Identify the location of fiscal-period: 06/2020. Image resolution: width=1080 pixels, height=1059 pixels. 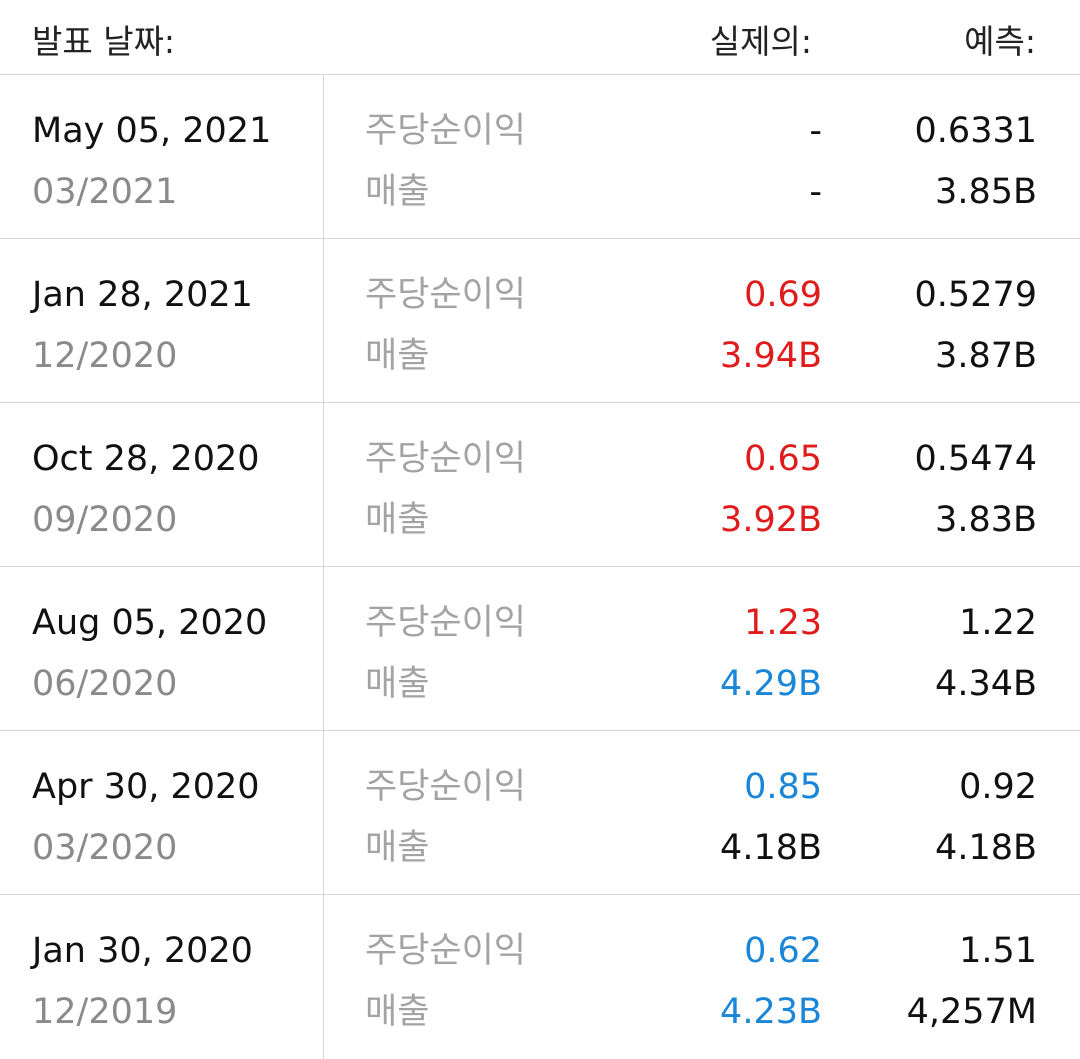
(105, 684).